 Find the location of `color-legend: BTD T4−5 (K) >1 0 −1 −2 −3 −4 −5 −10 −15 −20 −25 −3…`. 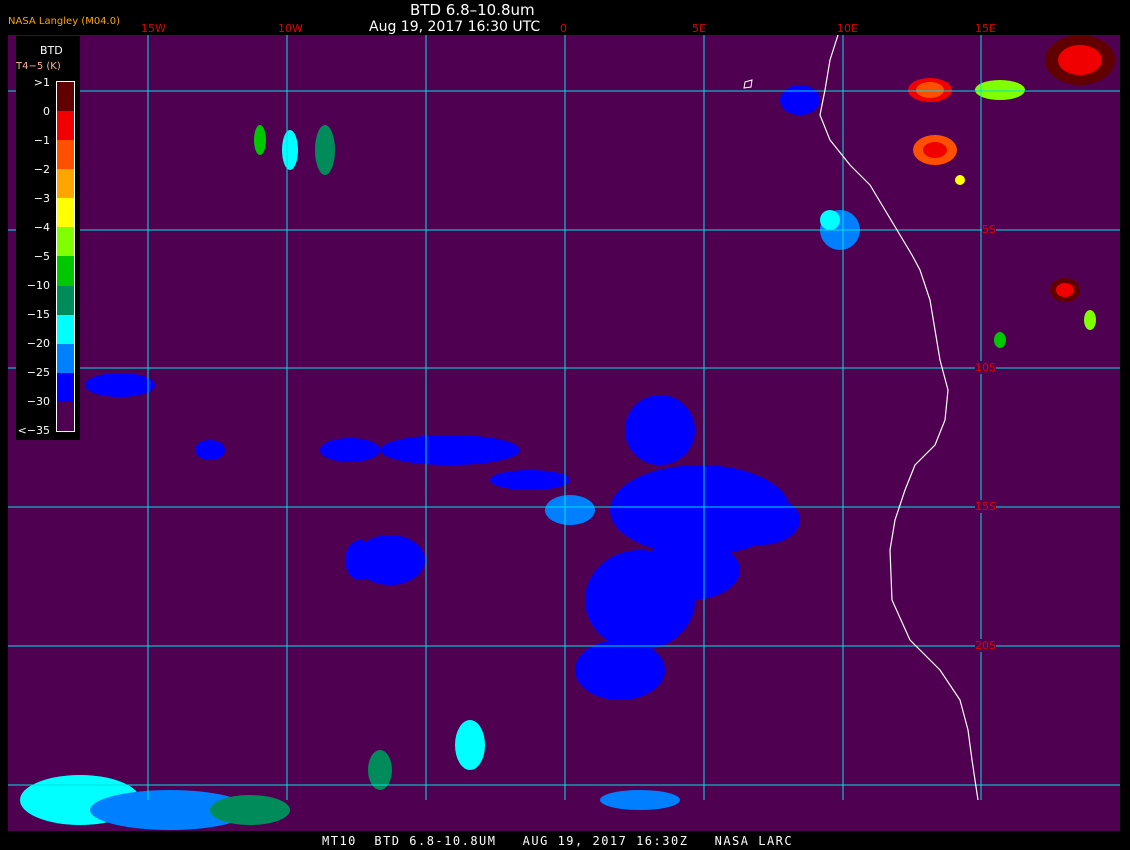

color-legend: BTD T4−5 (K) >1 0 −1 −2 −3 −4 −5 −10 −15 −20 −25 −3… is located at coordinates (48, 238).